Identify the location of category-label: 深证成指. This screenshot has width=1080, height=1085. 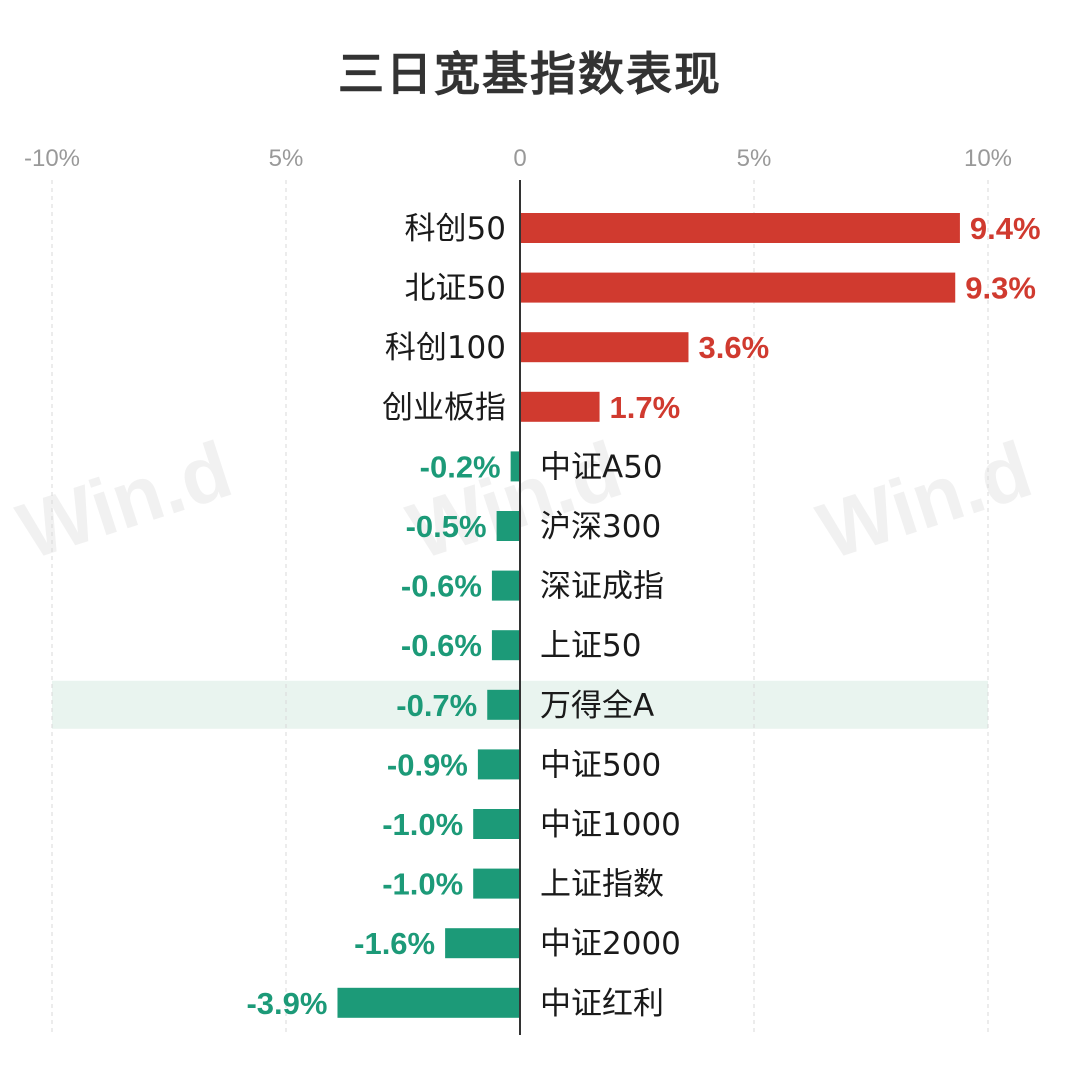
(602, 587).